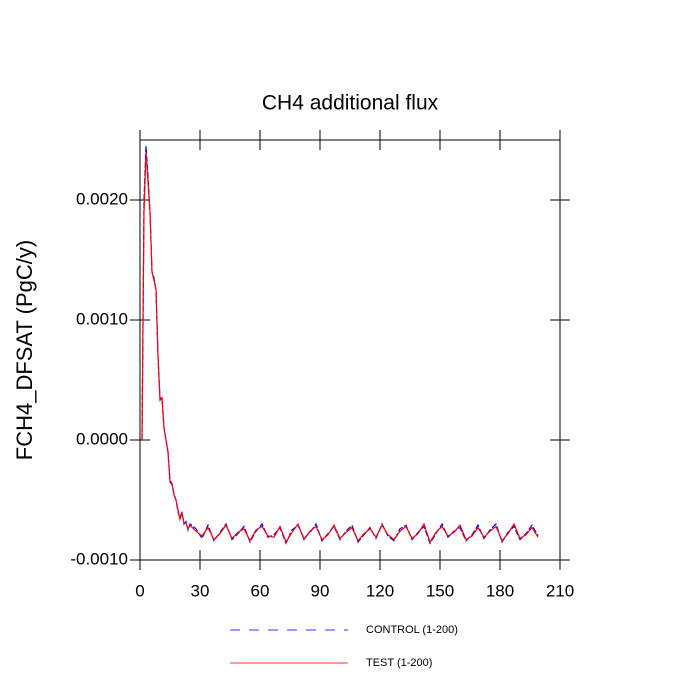 The width and height of the screenshot is (700, 700). What do you see at coordinates (560, 590) in the screenshot?
I see `x-tick-label: 210` at bounding box center [560, 590].